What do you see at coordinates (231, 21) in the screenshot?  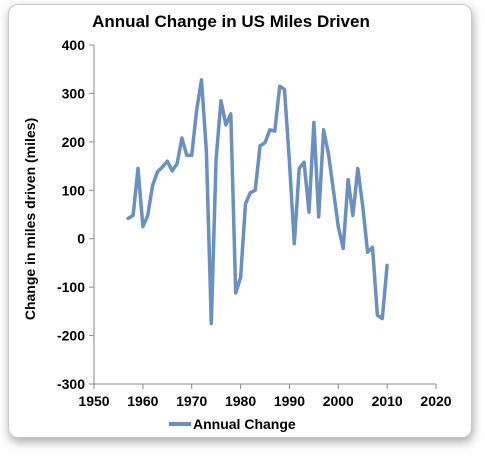 I see `chart-title: Annual Change in US Miles Driven` at bounding box center [231, 21].